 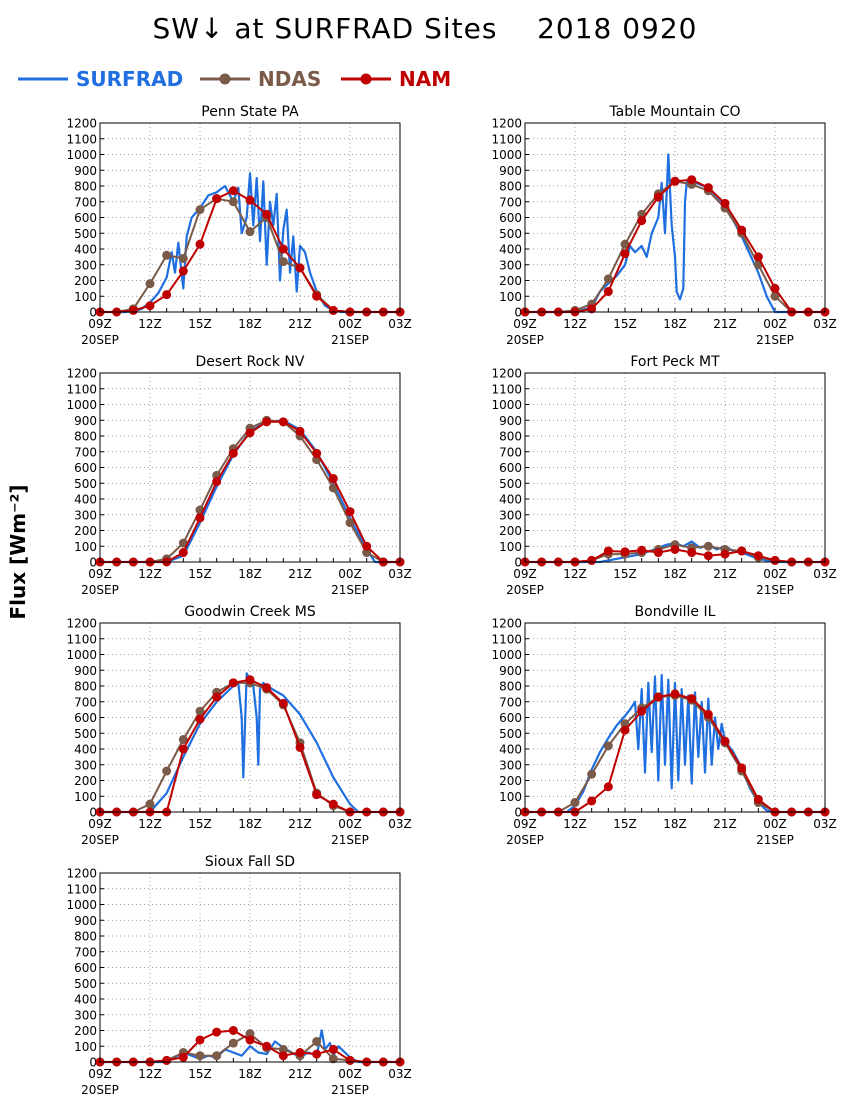 What do you see at coordinates (43, 79) in the screenshot?
I see `legend-line-icon` at bounding box center [43, 79].